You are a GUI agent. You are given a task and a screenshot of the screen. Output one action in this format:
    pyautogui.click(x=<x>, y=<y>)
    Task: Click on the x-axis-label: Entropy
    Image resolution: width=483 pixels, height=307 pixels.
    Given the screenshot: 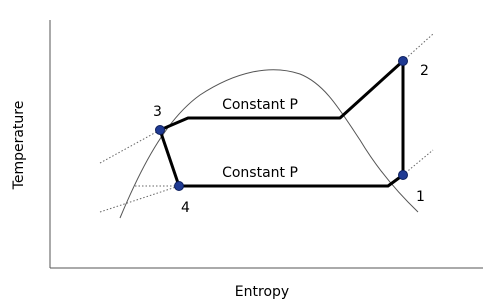 What is the action you would take?
    pyautogui.click(x=262, y=292)
    